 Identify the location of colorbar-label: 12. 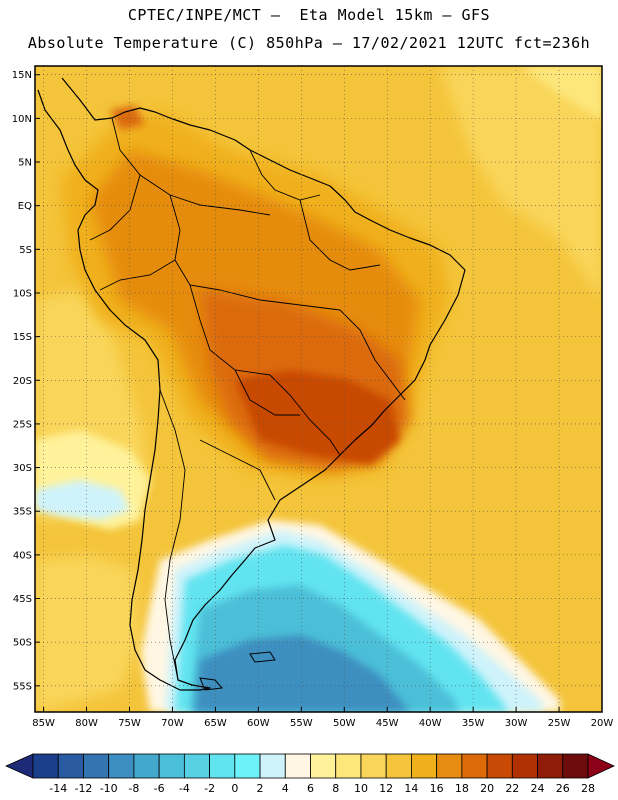
(386, 788).